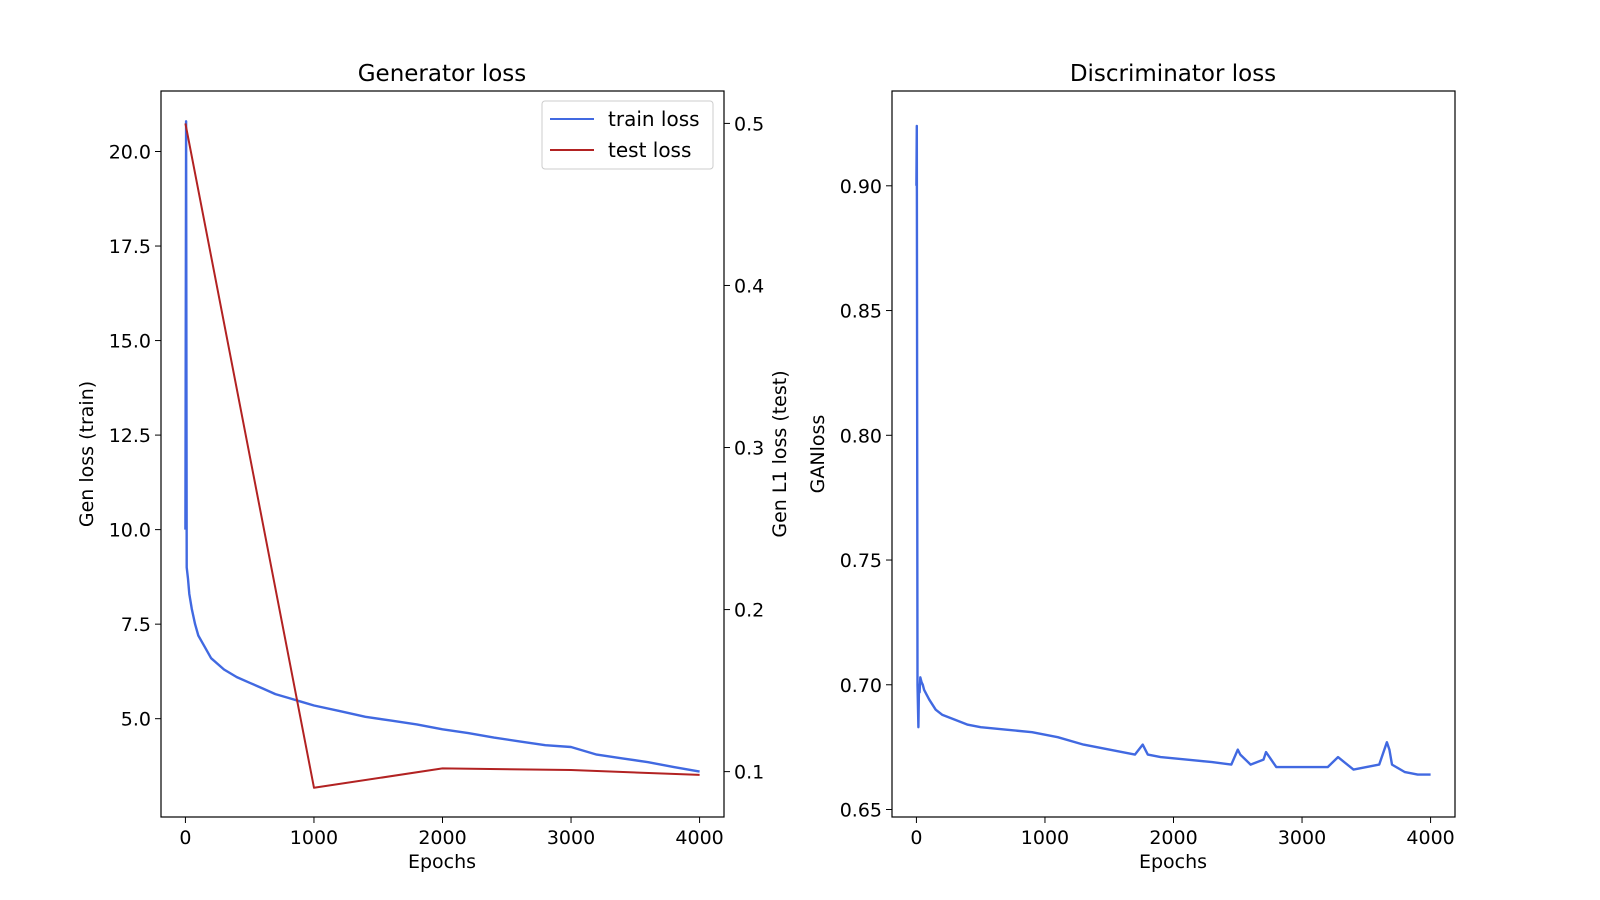 The width and height of the screenshot is (1600, 900). What do you see at coordinates (861, 561) in the screenshot?
I see `y-tick-label: 0.75` at bounding box center [861, 561].